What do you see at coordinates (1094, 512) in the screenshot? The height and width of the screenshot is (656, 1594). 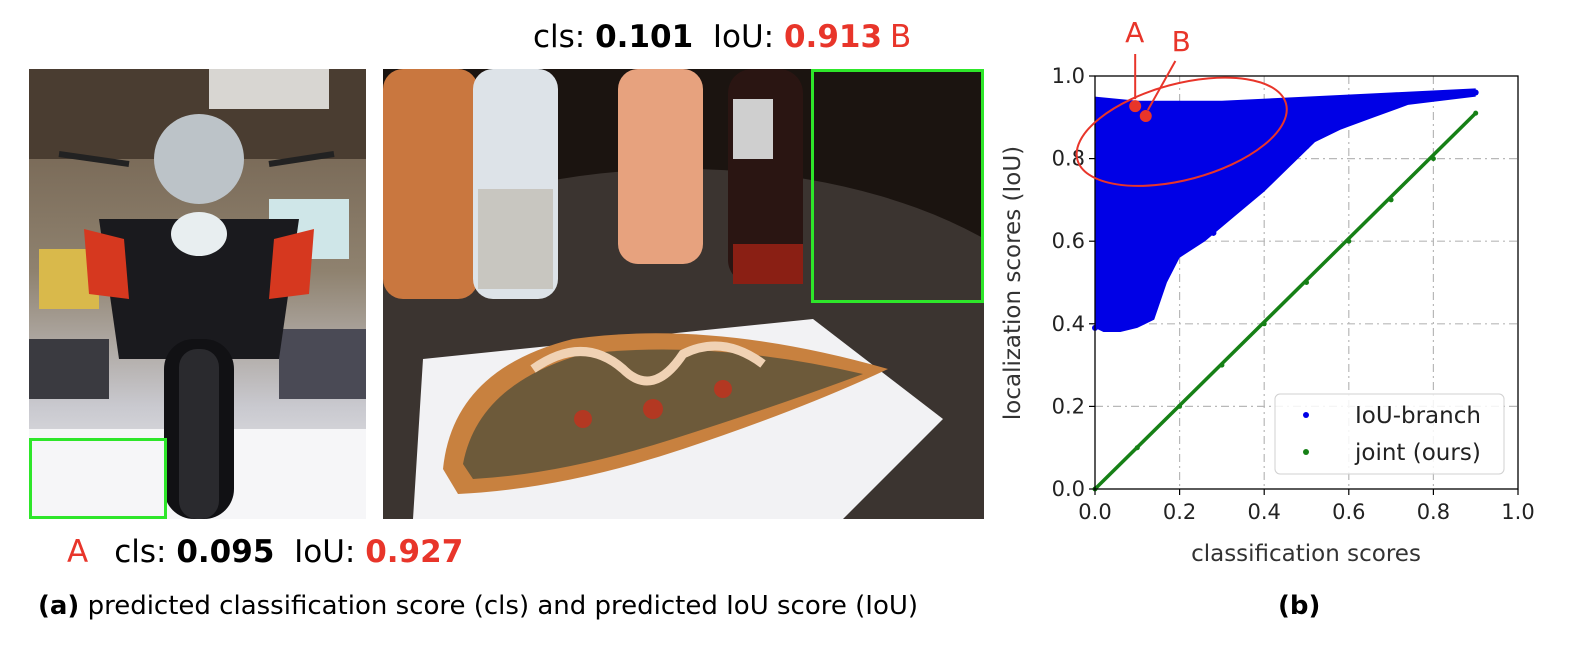 I see `x-tick-label: 0.0` at bounding box center [1094, 512].